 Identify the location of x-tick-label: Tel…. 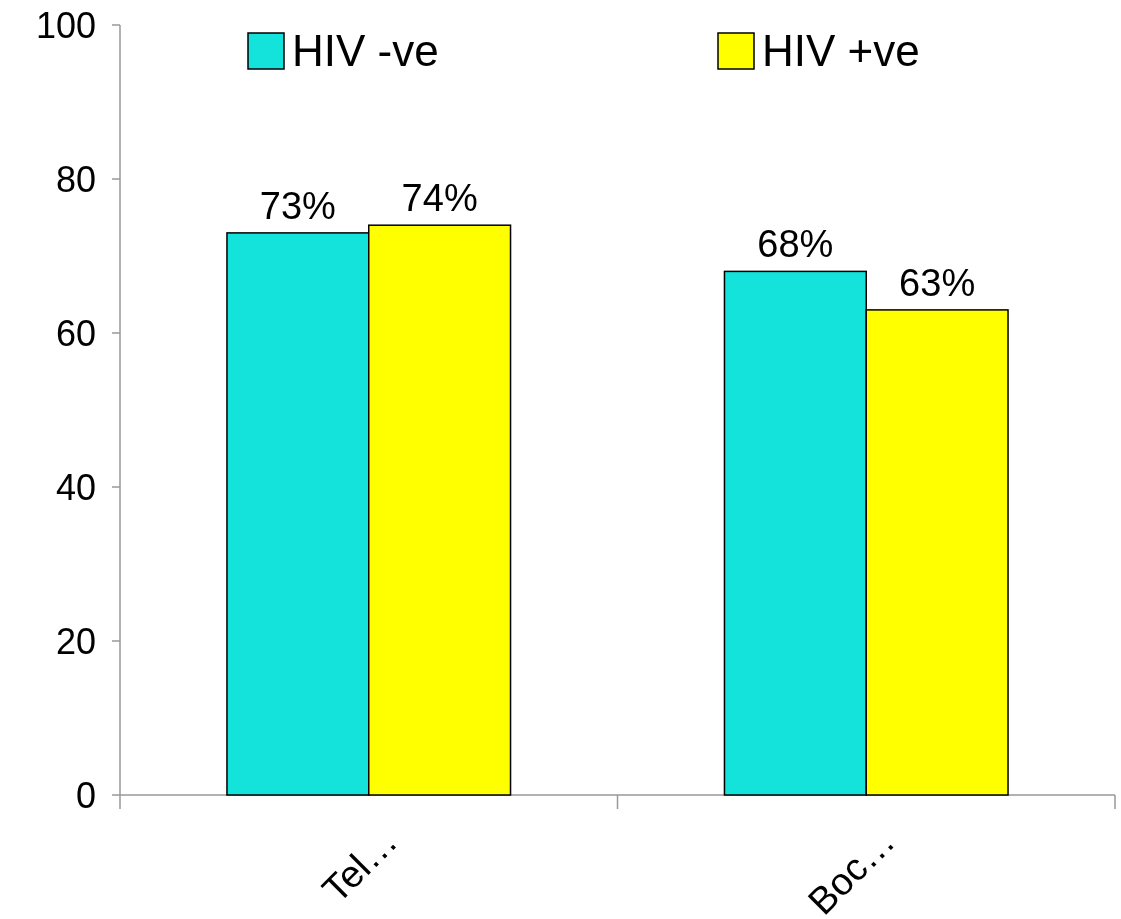
(360, 865).